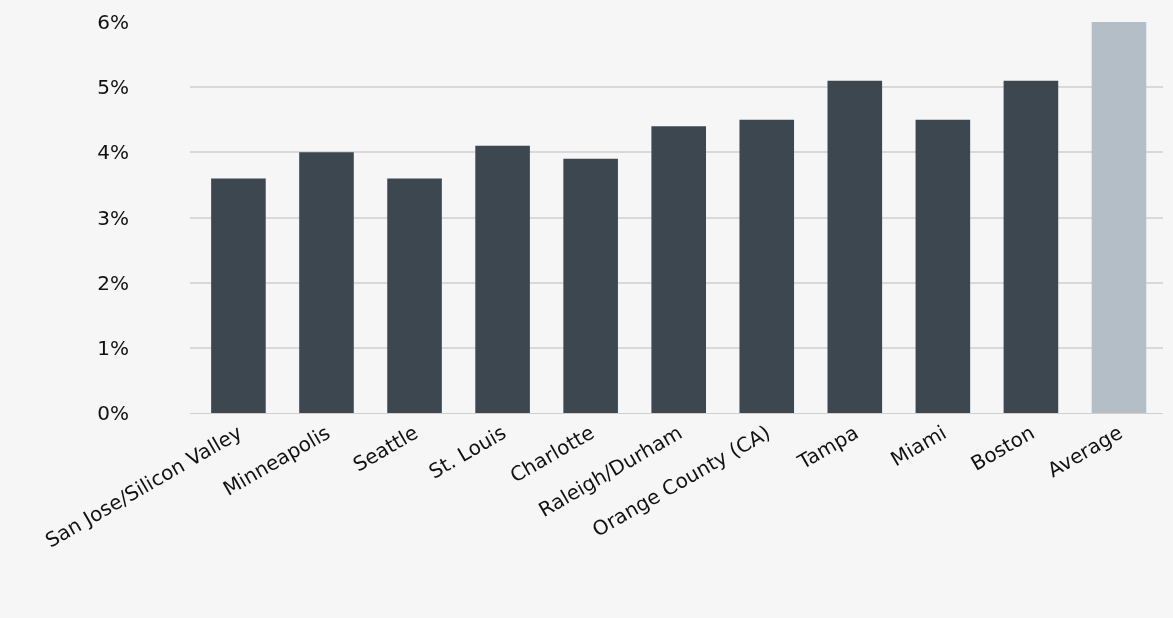 This screenshot has width=1173, height=618. Describe the element at coordinates (113, 87) in the screenshot. I see `y-tick-label: 5%` at that location.